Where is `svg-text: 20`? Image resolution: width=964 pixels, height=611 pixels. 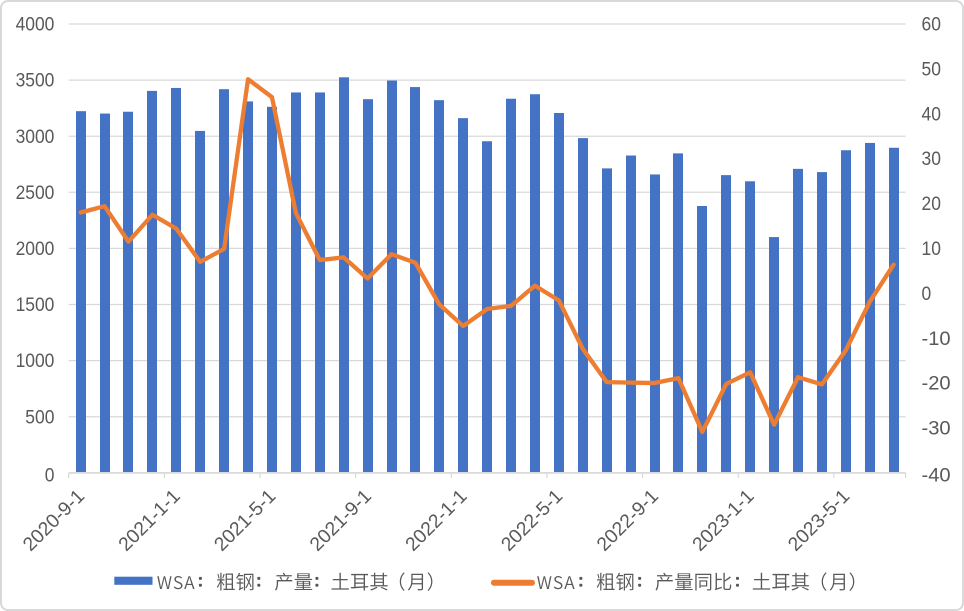
svg-text: 20 is located at coordinates (931, 204).